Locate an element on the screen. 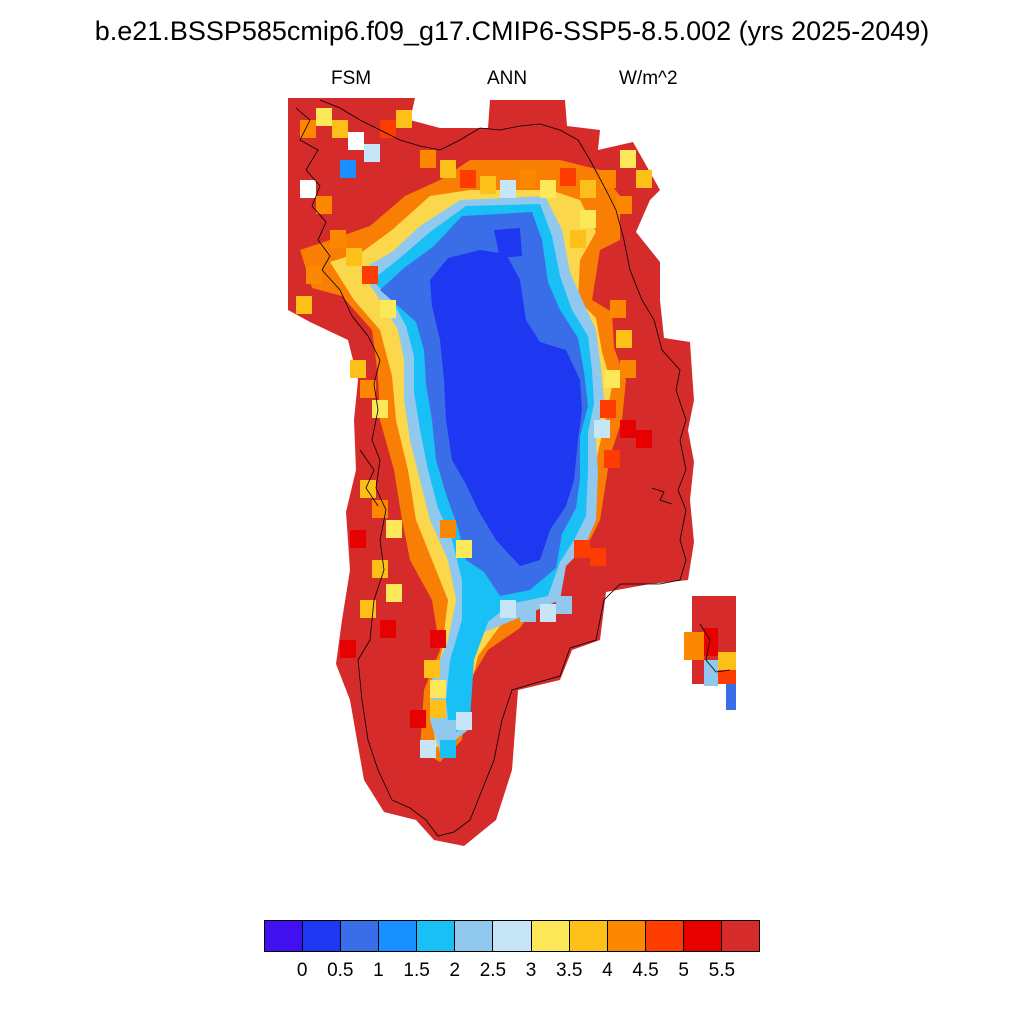 The height and width of the screenshot is (1024, 1024). colorbar-tick-label: 3 is located at coordinates (531, 970).